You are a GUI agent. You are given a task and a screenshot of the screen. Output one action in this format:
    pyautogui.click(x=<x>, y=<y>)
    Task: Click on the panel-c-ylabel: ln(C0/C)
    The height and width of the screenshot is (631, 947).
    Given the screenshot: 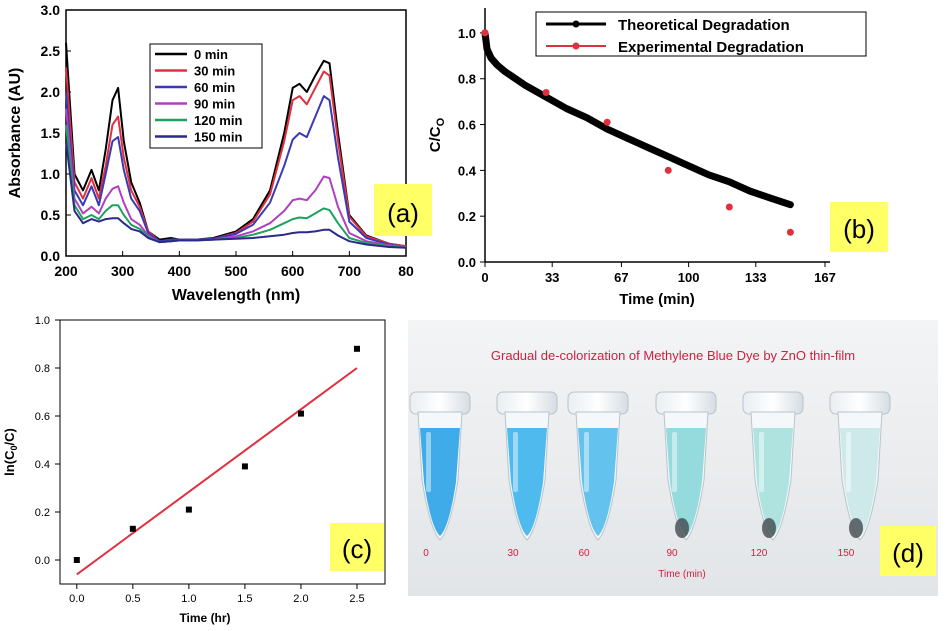 What is the action you would take?
    pyautogui.click(x=10, y=452)
    